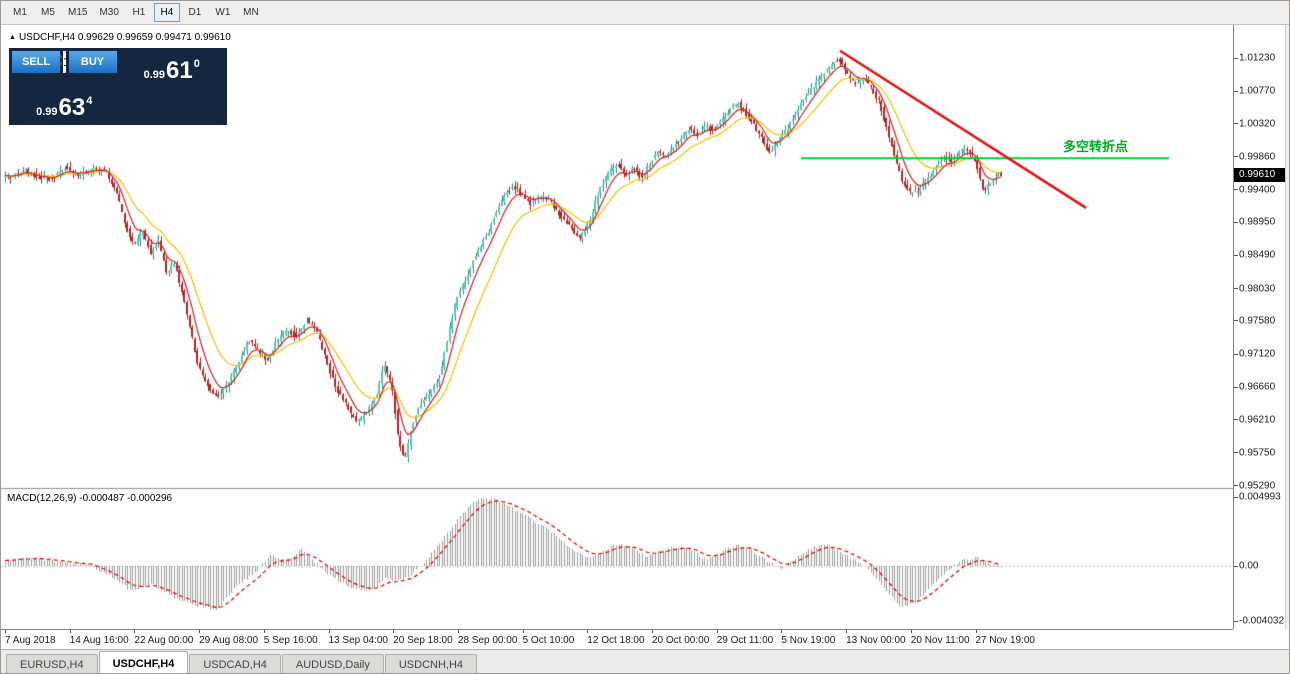 The width and height of the screenshot is (1290, 674). Describe the element at coordinates (139, 12) in the screenshot. I see `timeframe-button-h1: H1` at that location.